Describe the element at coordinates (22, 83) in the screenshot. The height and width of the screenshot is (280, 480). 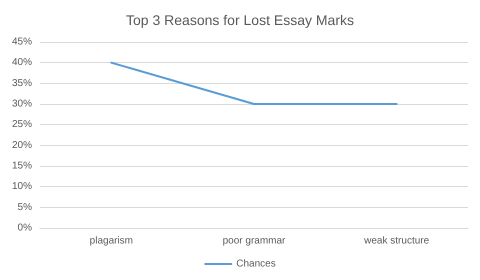
I see `y-tick-label: 35%` at that location.